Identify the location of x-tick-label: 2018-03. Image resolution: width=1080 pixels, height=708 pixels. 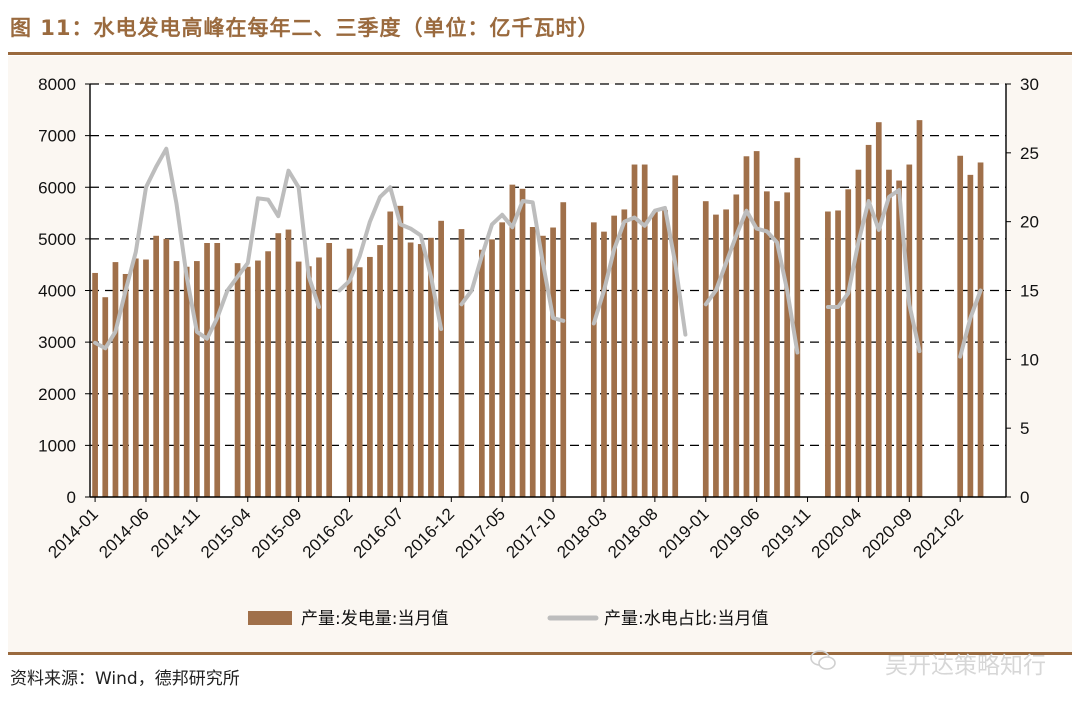
(582, 533).